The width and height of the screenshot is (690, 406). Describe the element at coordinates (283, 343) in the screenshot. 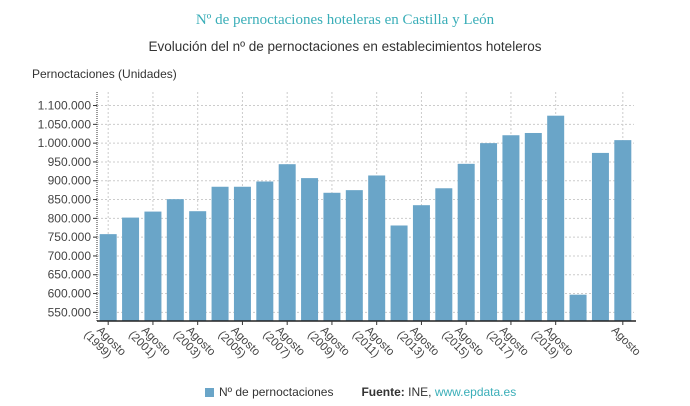

I see `x-tick-label: Agosto(2007)` at that location.